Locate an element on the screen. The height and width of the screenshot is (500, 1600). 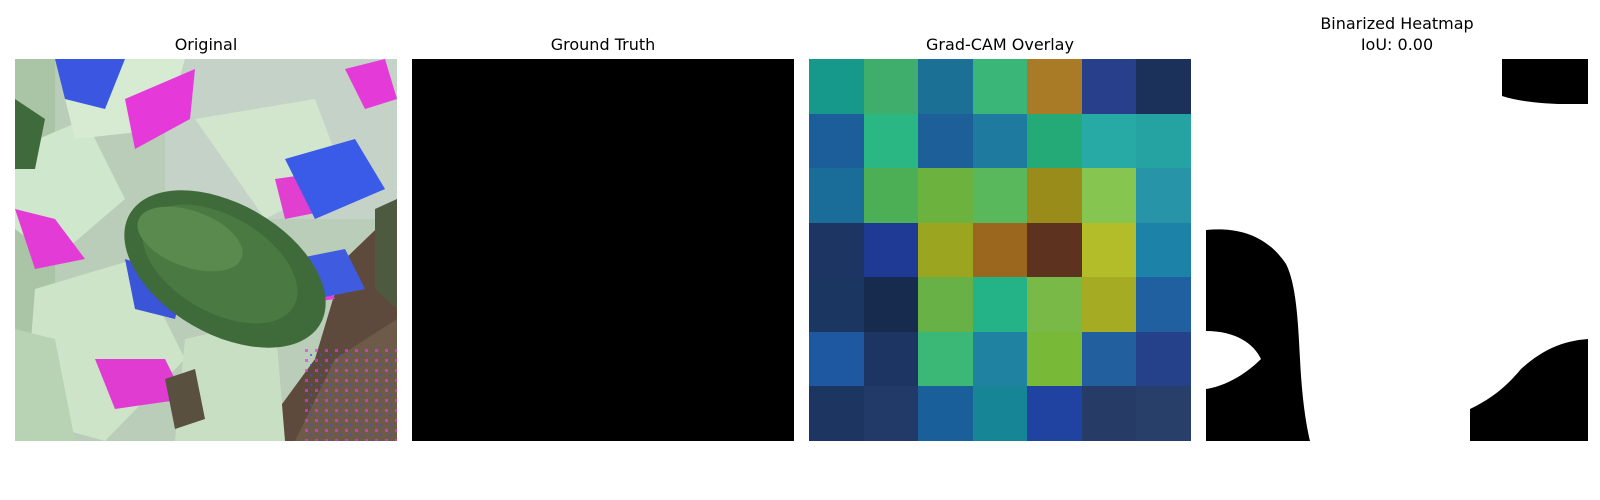
panel-title: Grad-CAM Overlay is located at coordinates (1000, 44).